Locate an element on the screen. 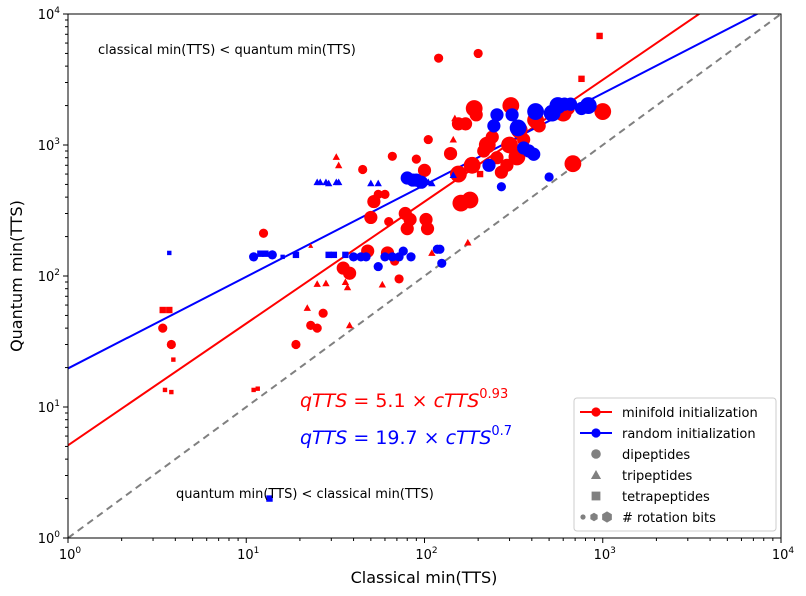 This screenshot has height=596, width=806. x-axis: 100 10¹ 10² 10³ 104 is located at coordinates (427, 550).